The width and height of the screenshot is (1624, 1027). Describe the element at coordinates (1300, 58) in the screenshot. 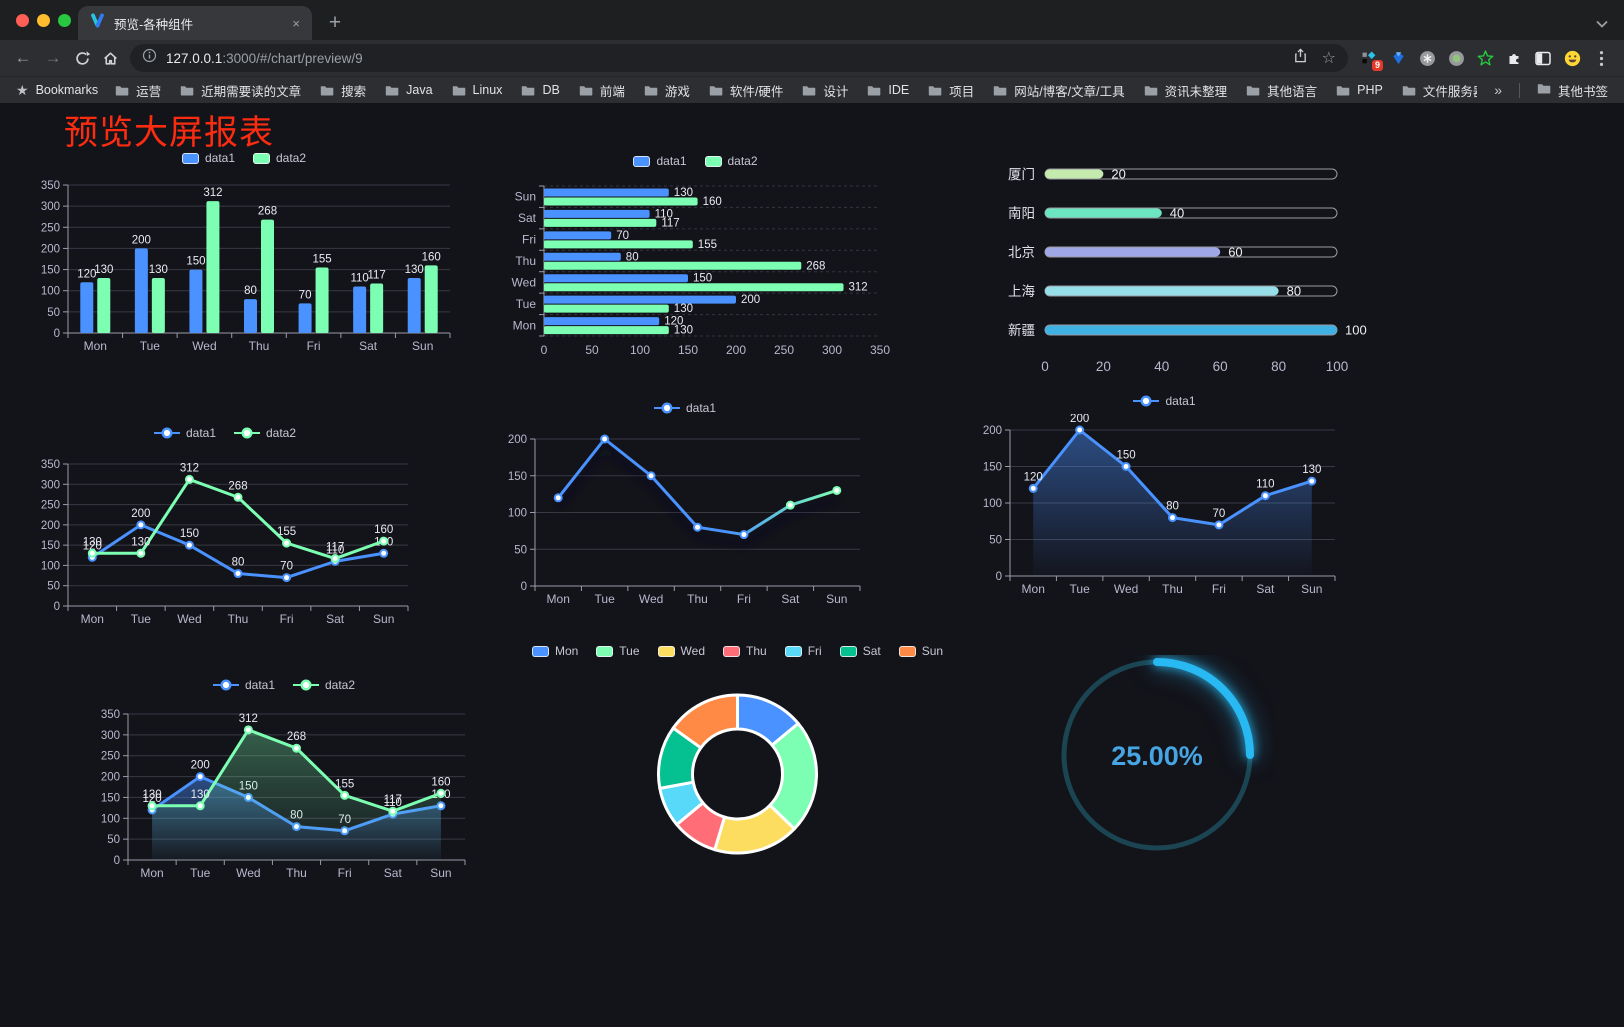

I see `share-icon` at that location.